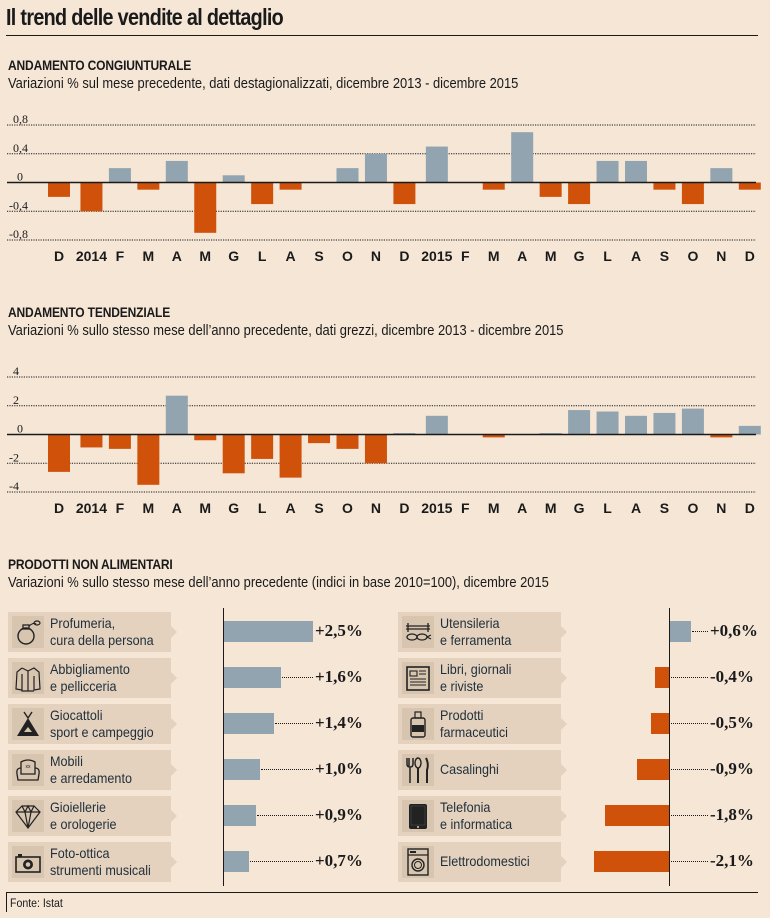  What do you see at coordinates (16, 371) in the screenshot?
I see `y-tick-label: 4` at bounding box center [16, 371].